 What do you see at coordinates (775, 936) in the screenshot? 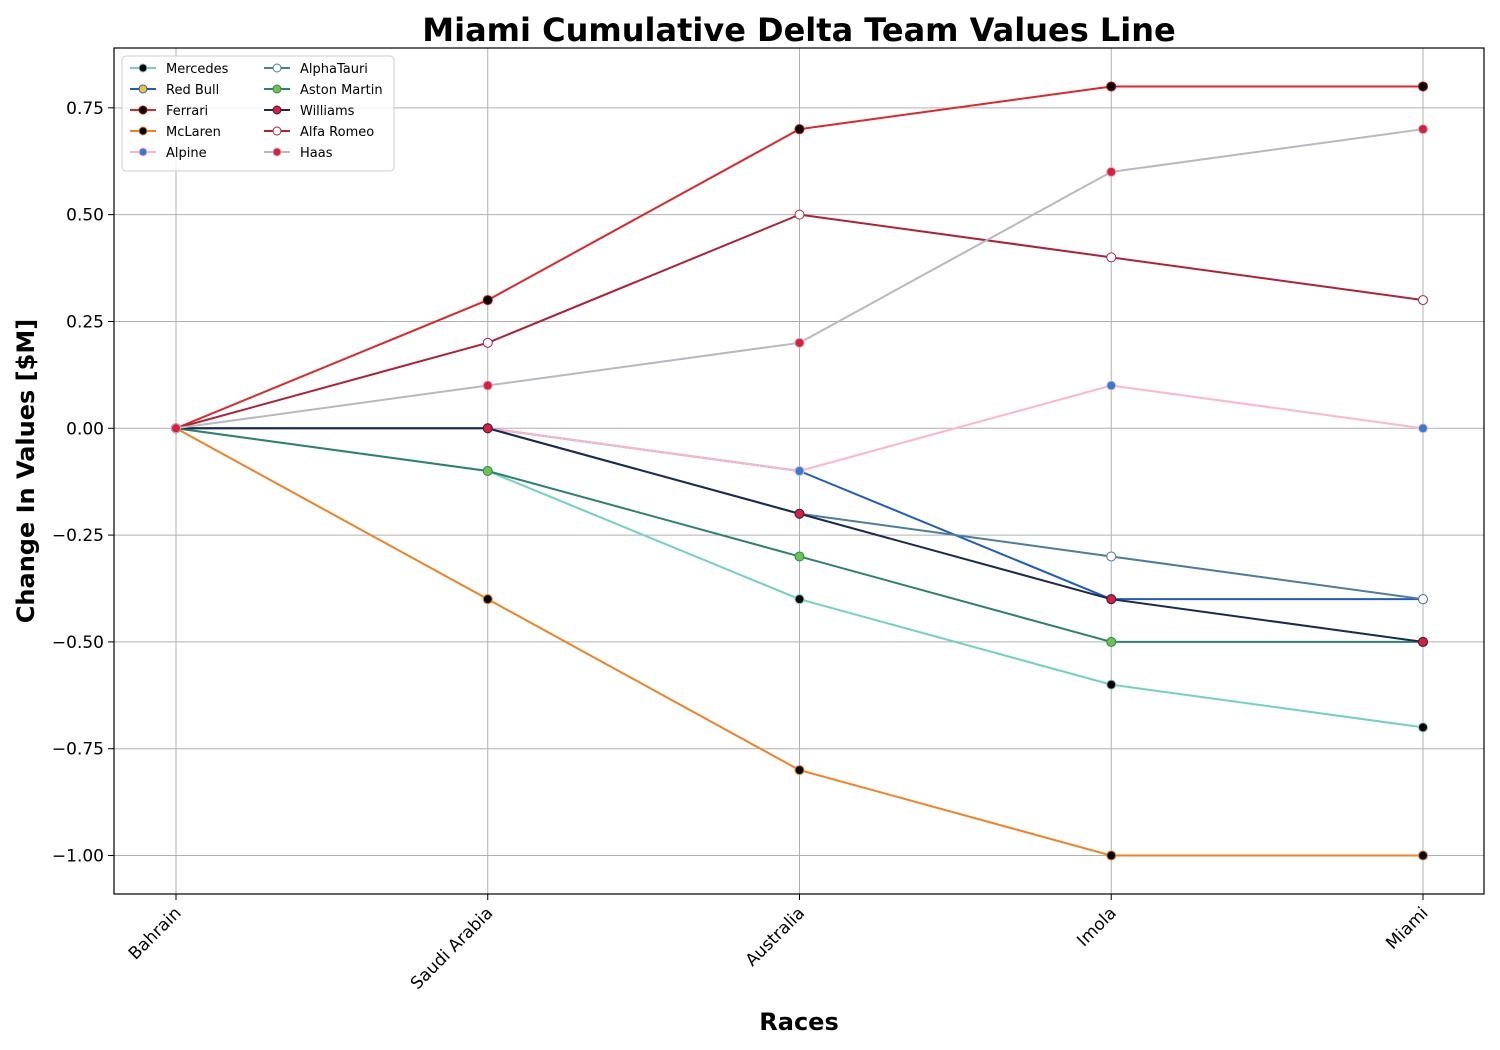
I see `x-tick-label-australia: Australia` at bounding box center [775, 936].